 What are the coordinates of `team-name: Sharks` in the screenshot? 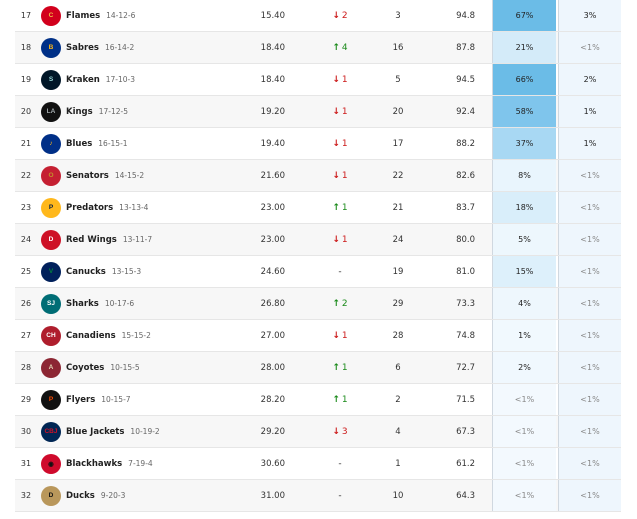 It's located at (82, 303).